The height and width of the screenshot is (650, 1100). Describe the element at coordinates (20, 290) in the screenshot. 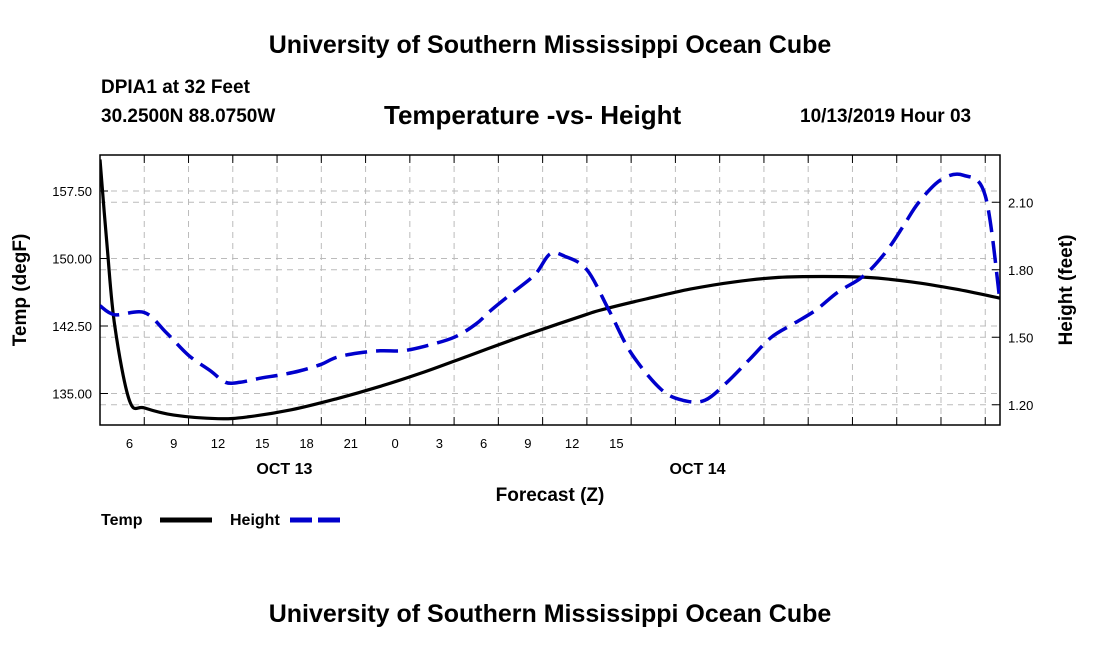

I see `y-axis-title-left: Temp (degF)` at that location.